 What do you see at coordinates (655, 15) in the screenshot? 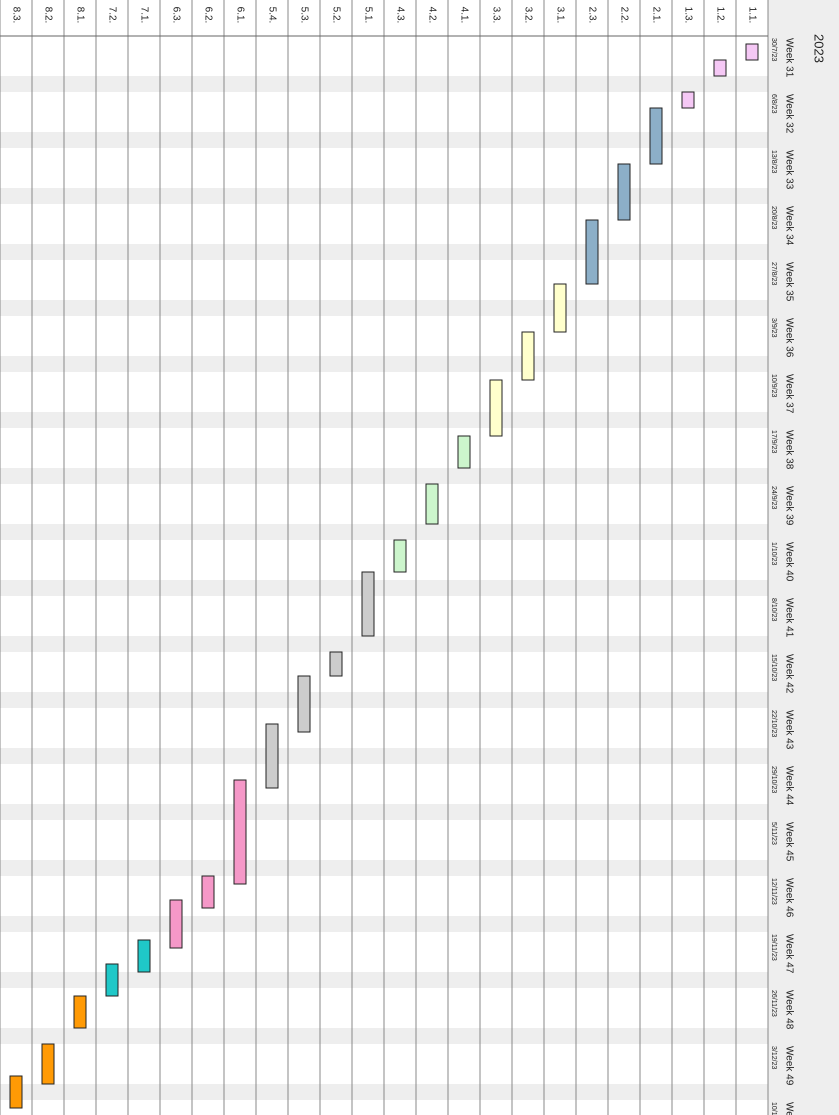
I see `task-label: 2.1.` at bounding box center [655, 15].